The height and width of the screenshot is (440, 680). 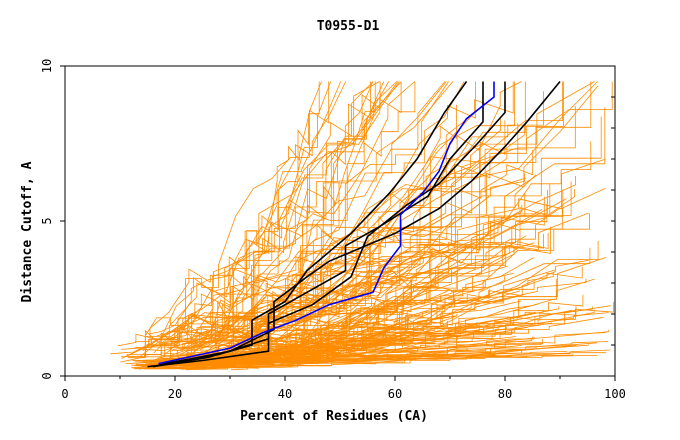 I want to click on x-tick-label: 60, so click(x=395, y=394).